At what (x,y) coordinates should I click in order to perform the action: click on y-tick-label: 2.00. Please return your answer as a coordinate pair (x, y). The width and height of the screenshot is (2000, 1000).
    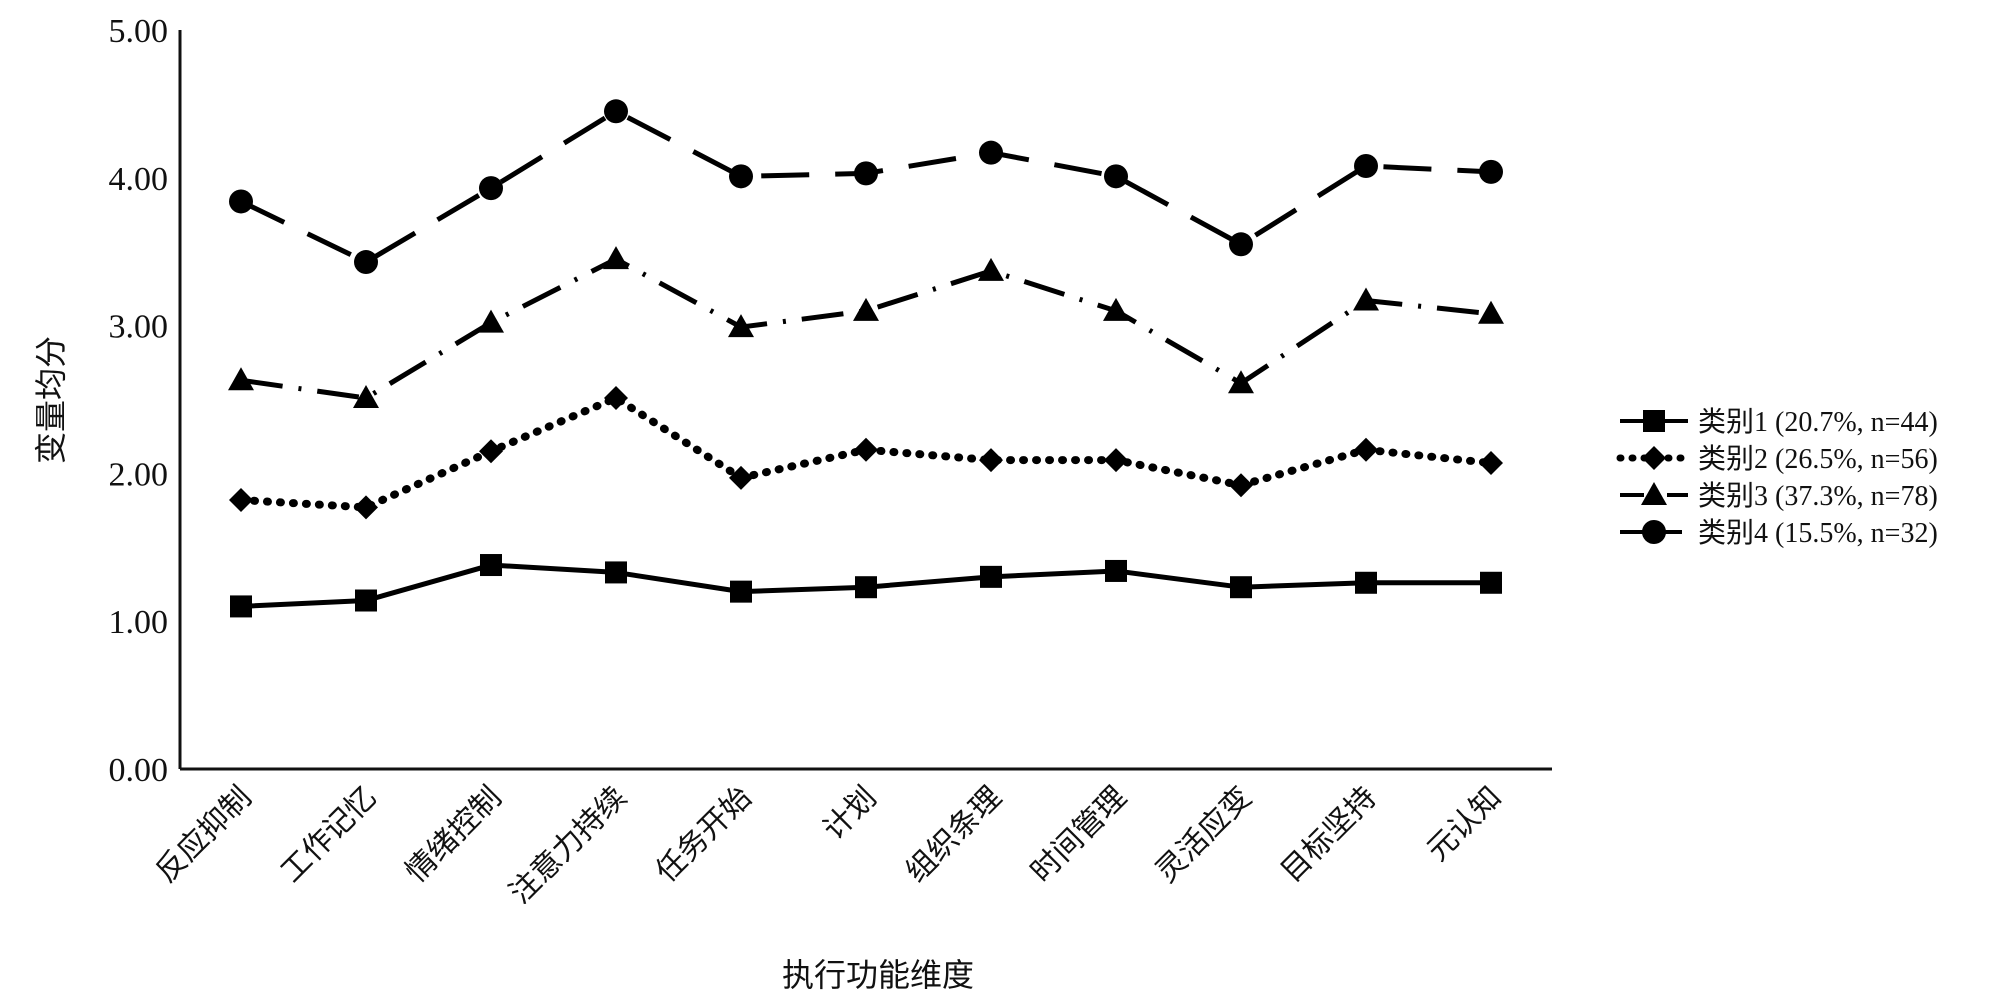
    Looking at the image, I should click on (139, 474).